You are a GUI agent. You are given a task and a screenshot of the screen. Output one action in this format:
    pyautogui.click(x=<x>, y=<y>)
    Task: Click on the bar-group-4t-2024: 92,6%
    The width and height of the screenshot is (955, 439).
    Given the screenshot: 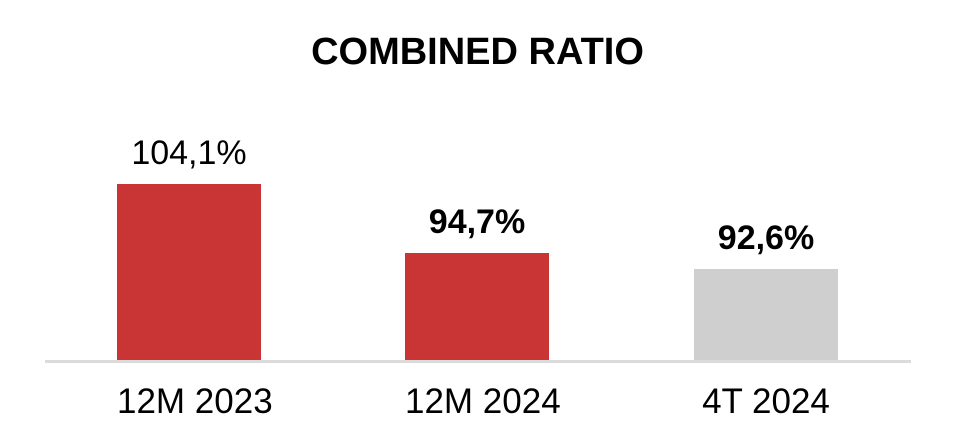 What is the action you would take?
    pyautogui.click(x=766, y=291)
    